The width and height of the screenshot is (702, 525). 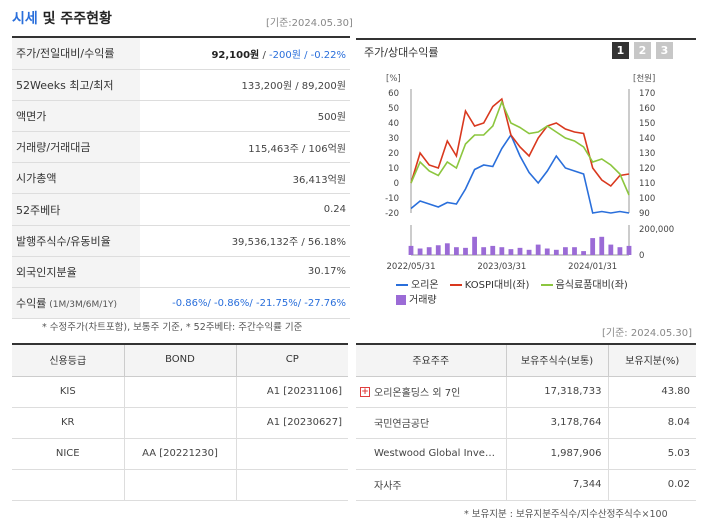 I want to click on table-header-row: 주요주주 보유주식수(보통) 보유지분(%), so click(x=526, y=360).